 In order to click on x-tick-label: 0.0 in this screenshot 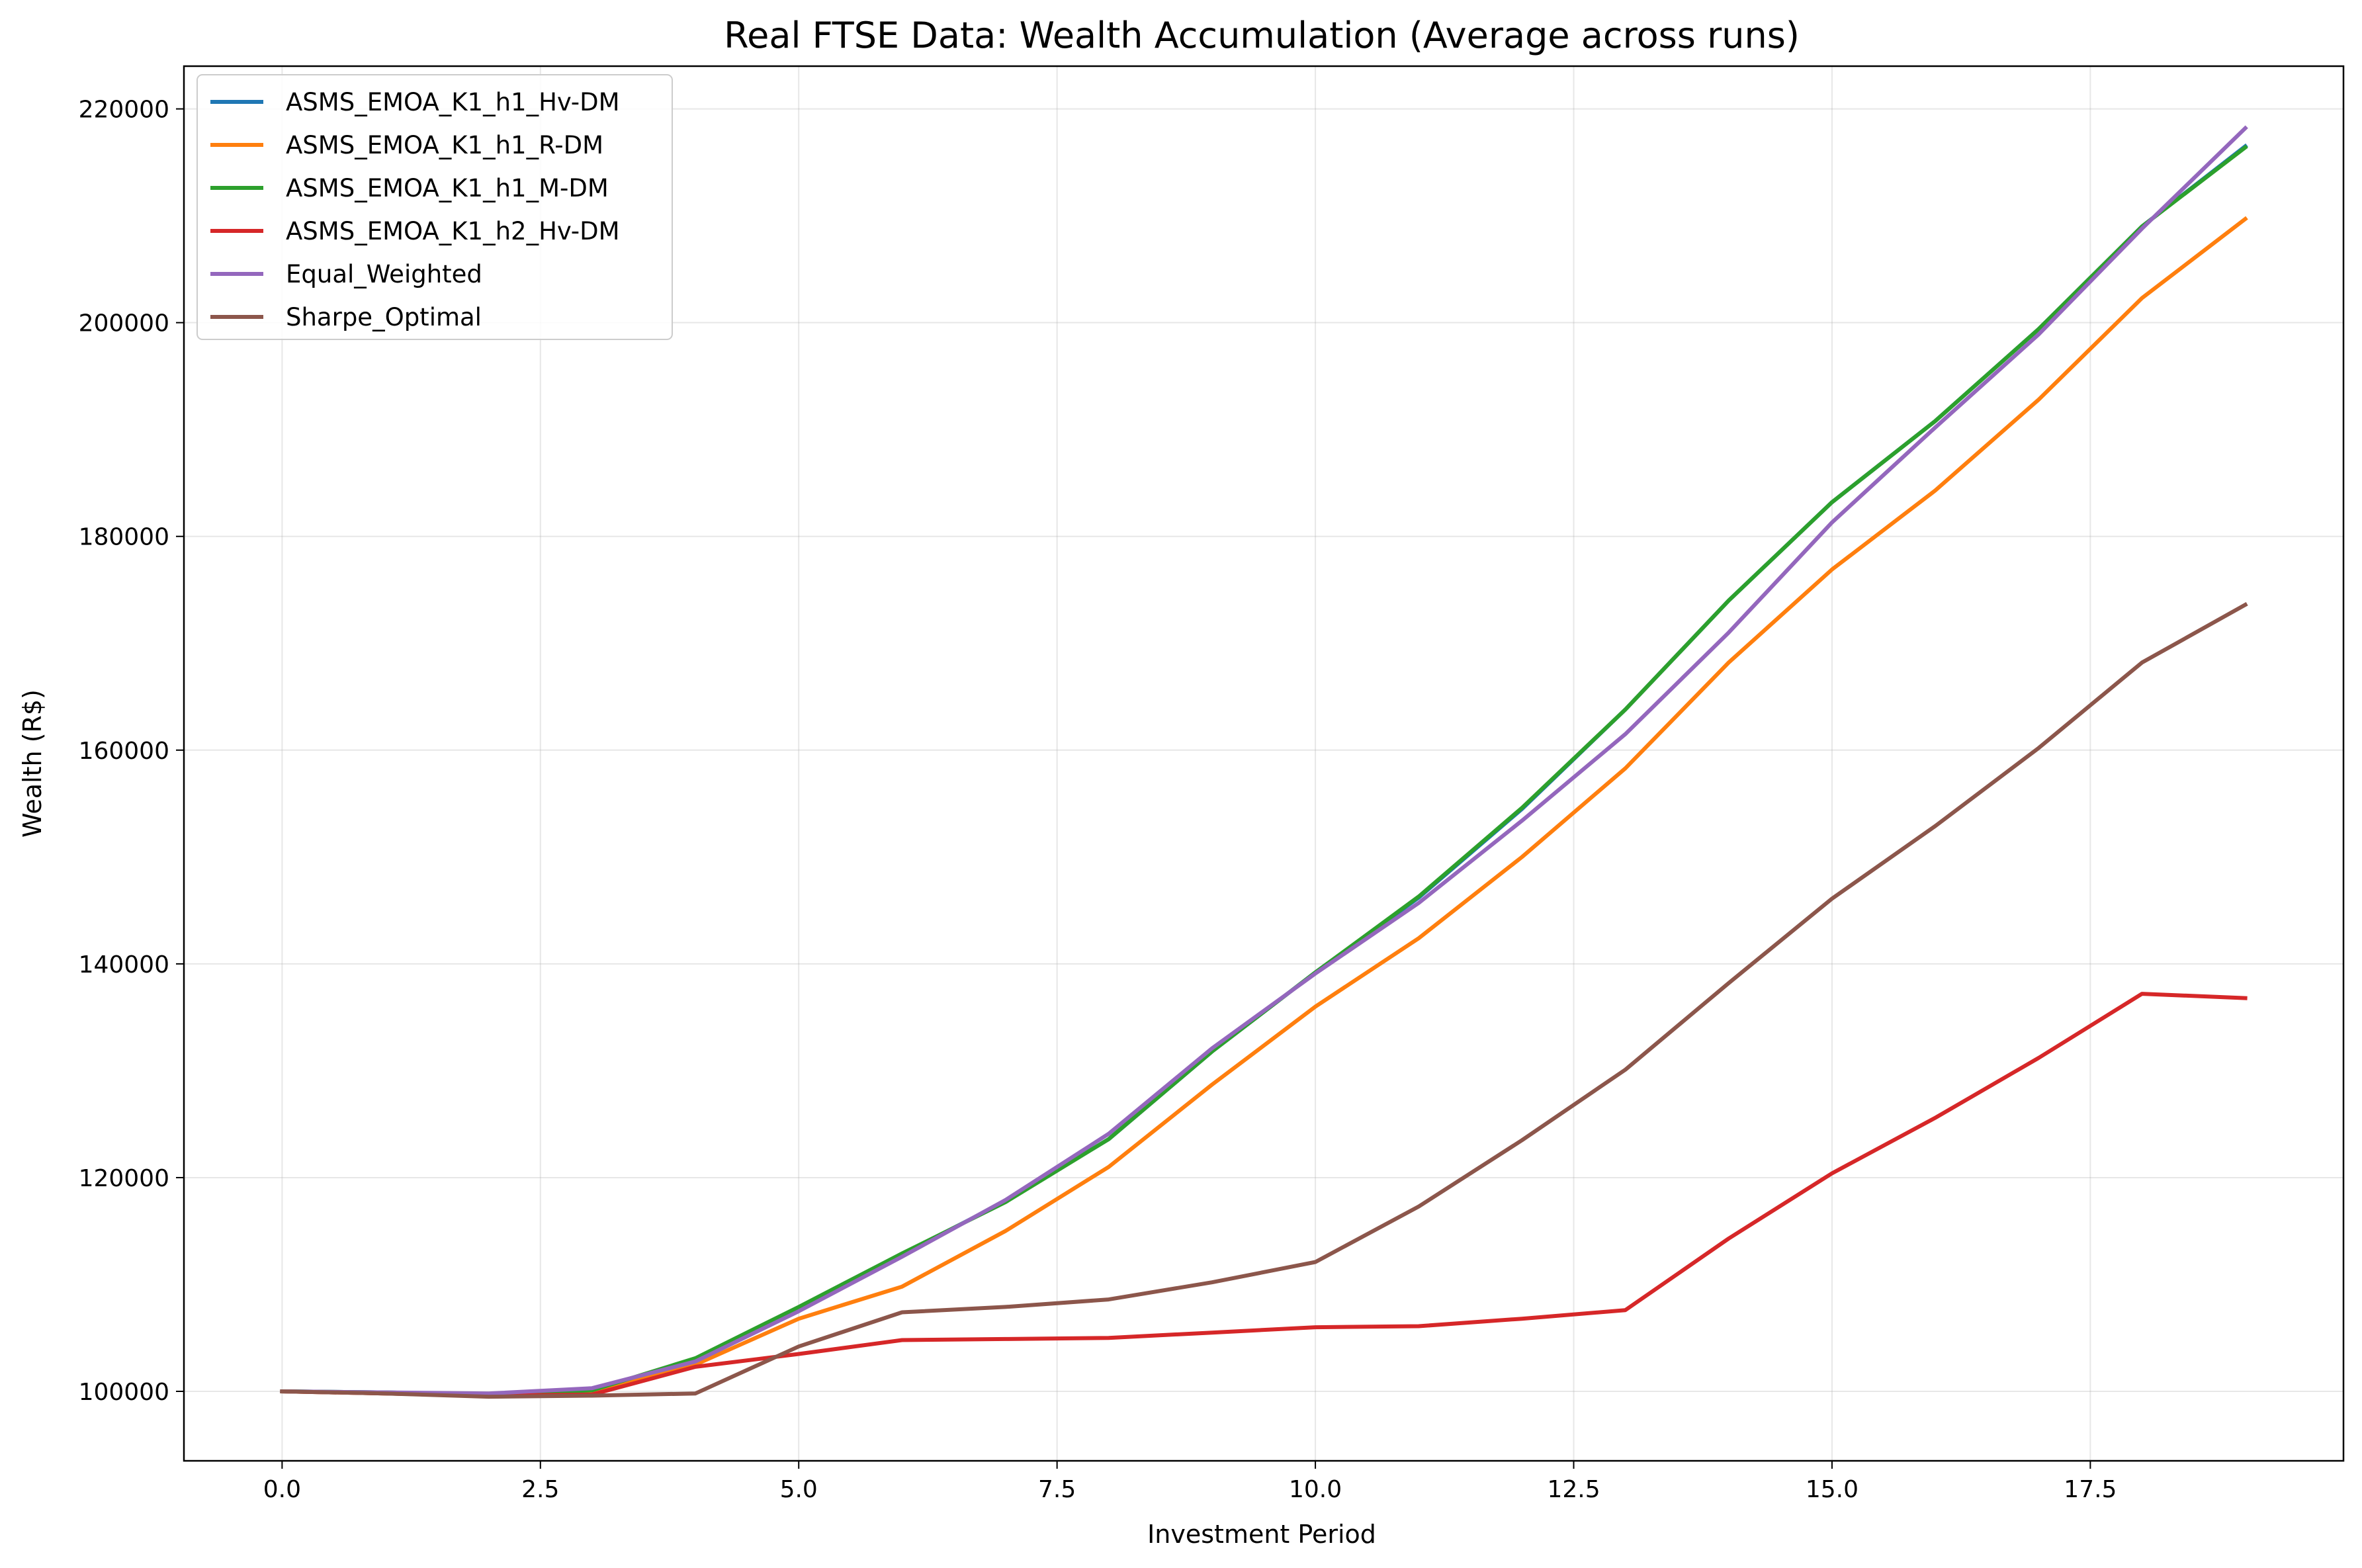, I will do `click(282, 1490)`.